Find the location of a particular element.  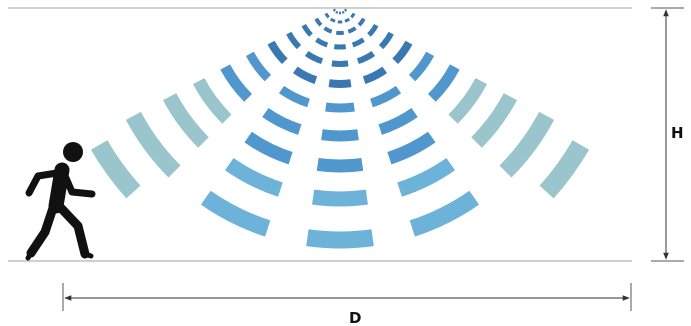

running-person-icon is located at coordinates (60, 201).